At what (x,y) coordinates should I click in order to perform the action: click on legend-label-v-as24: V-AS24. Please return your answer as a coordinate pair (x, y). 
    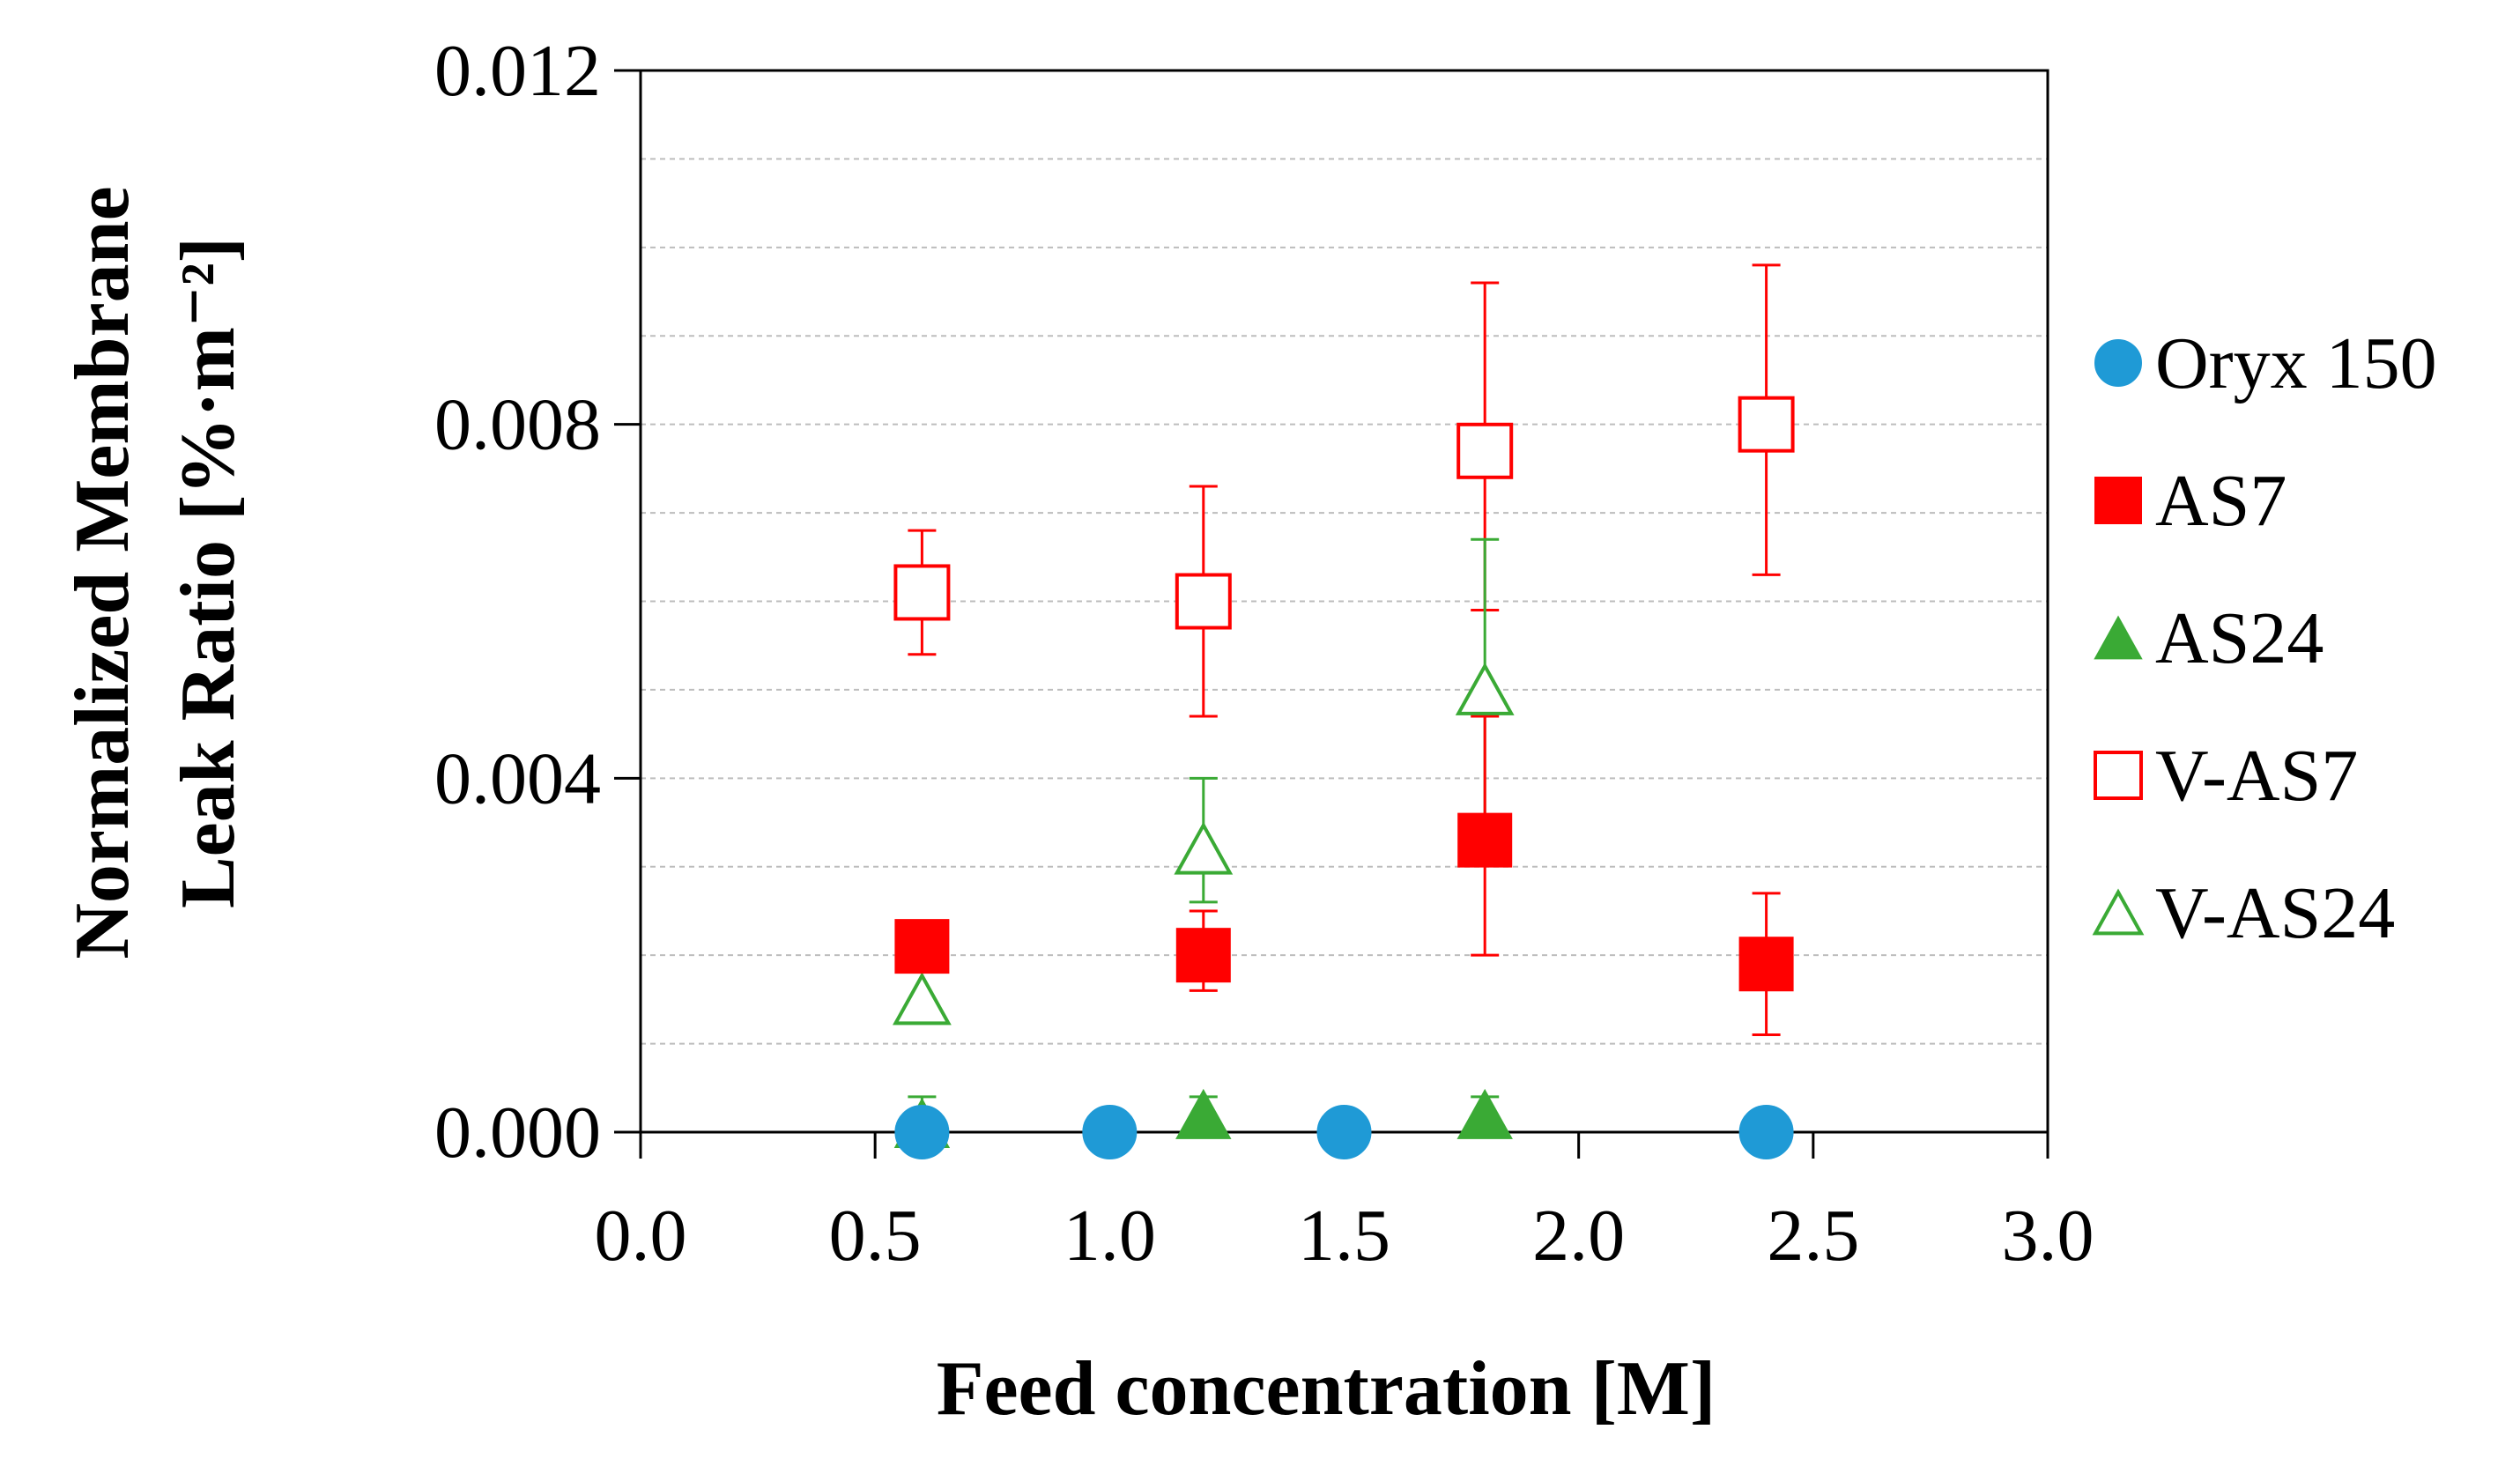
    Looking at the image, I should click on (2275, 913).